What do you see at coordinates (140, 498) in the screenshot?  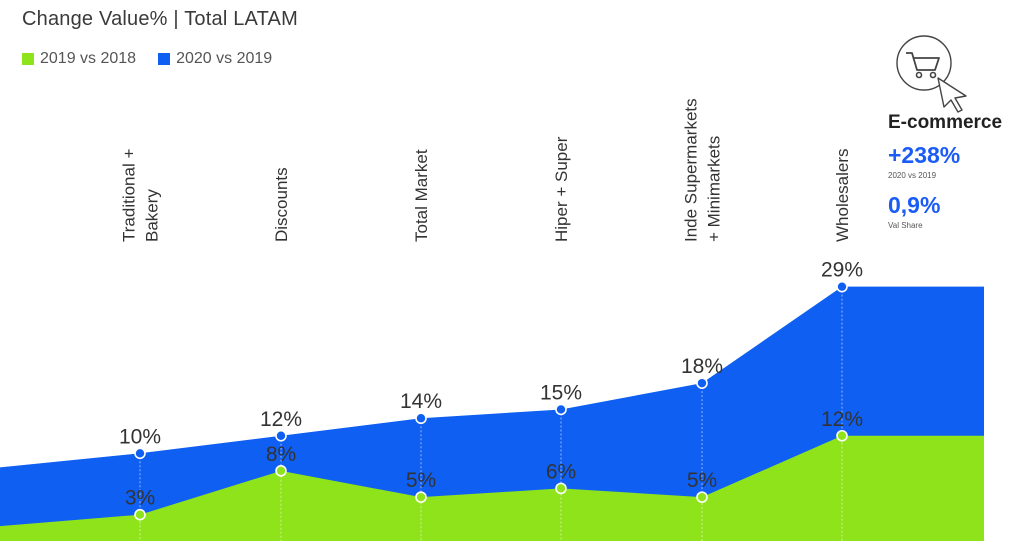 I see `value-label-2019: 3%` at bounding box center [140, 498].